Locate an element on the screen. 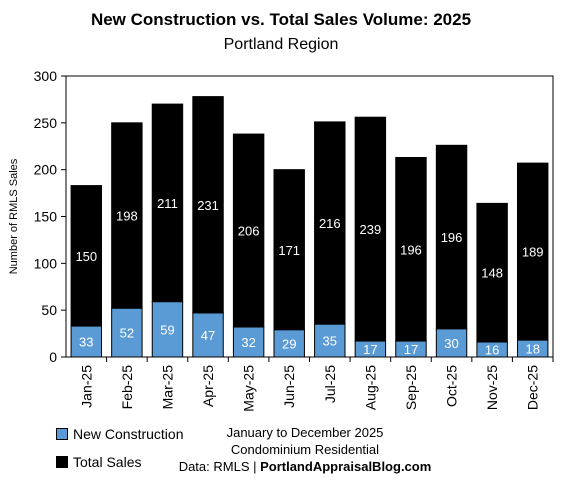 This screenshot has height=480, width=562. legend-swatch-total-sales is located at coordinates (62, 462).